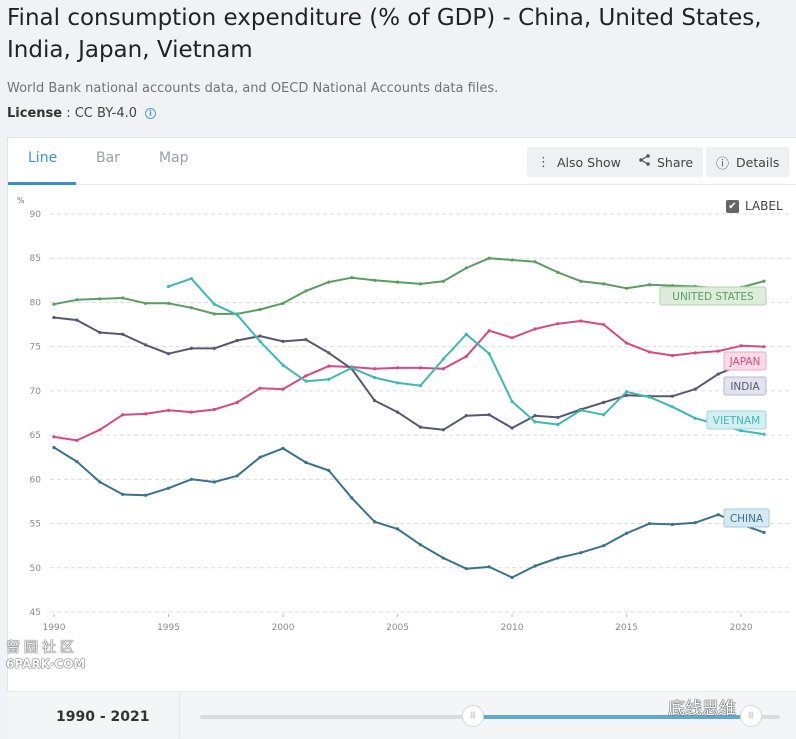 The image size is (796, 739). What do you see at coordinates (105, 113) in the screenshot?
I see `license-value: CC BY-4.0` at bounding box center [105, 113].